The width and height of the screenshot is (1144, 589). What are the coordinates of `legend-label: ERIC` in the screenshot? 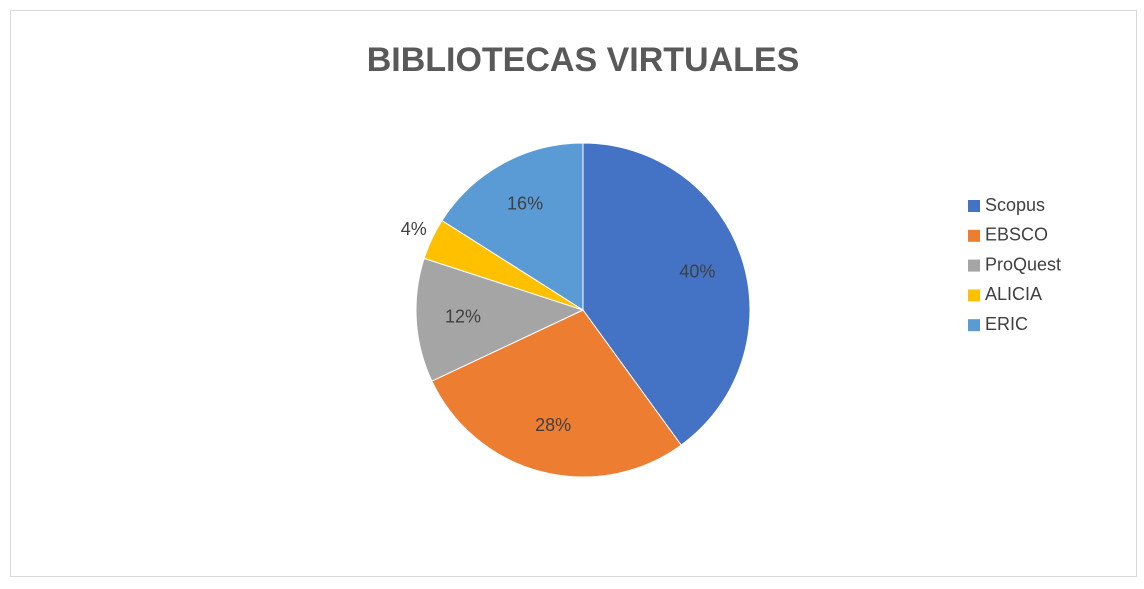 It's located at (1006, 324).